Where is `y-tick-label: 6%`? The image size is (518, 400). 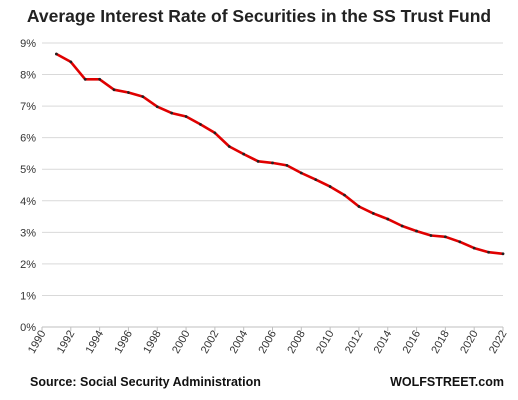 y-tick-label: 6% is located at coordinates (28, 139).